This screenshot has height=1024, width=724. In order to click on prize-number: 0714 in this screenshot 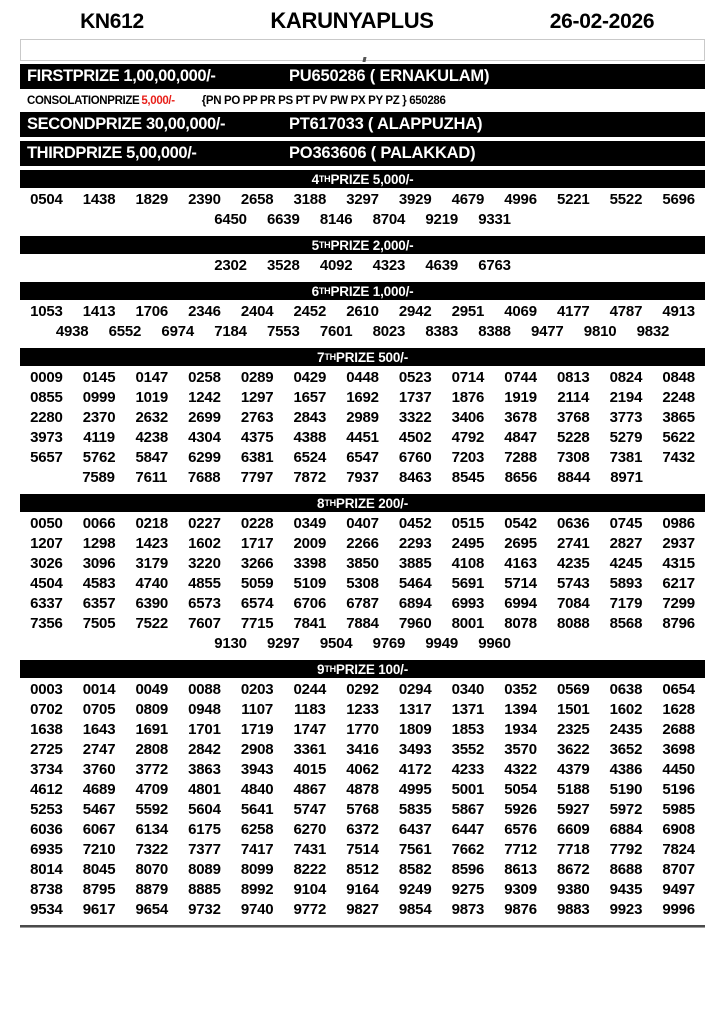, I will do `click(468, 377)`.